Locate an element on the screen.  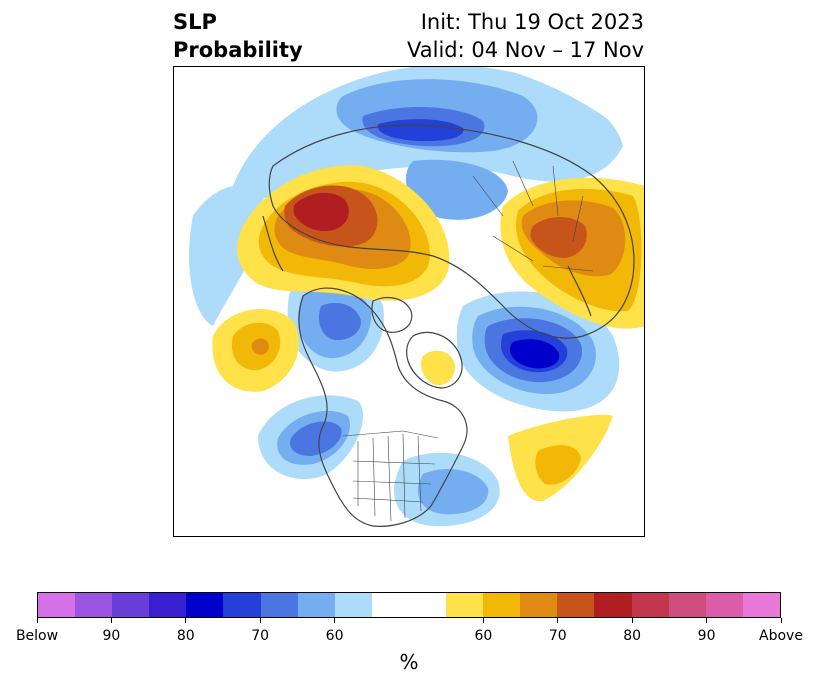
atlantic-mid-yellow is located at coordinates (438, 368).